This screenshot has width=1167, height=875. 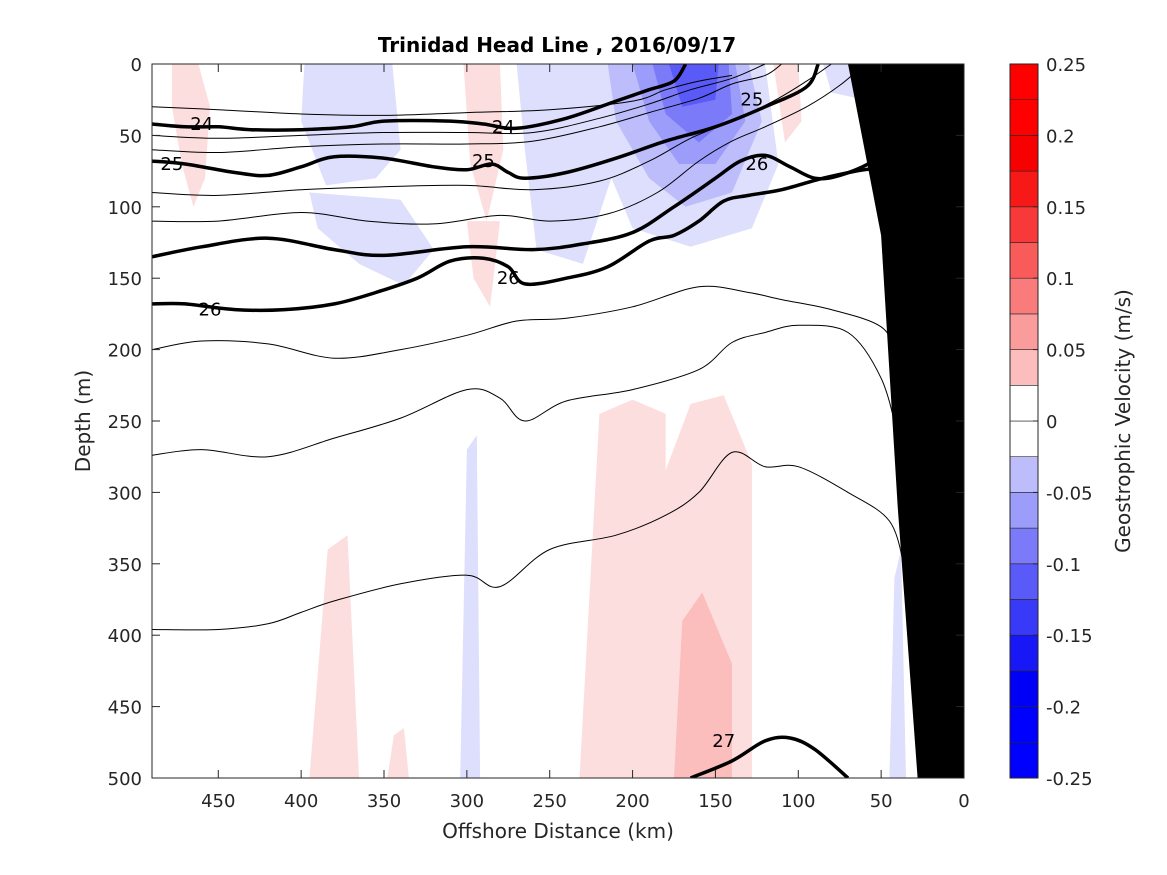 What do you see at coordinates (557, 45) in the screenshot?
I see `chart-title: Trinidad Head Line , 2016/09/17` at bounding box center [557, 45].